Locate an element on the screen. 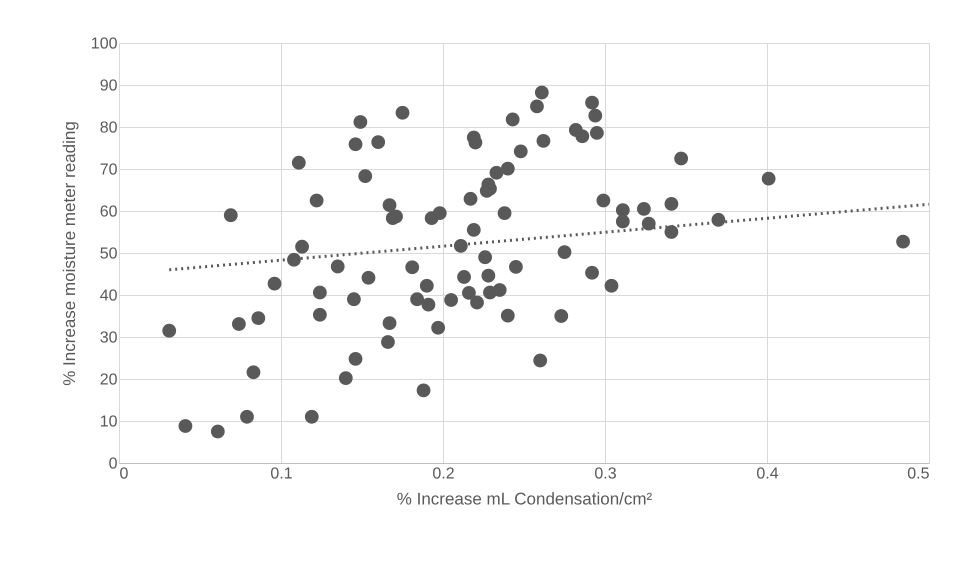 The width and height of the screenshot is (957, 582). y-tick-label: 10 is located at coordinates (109, 422).